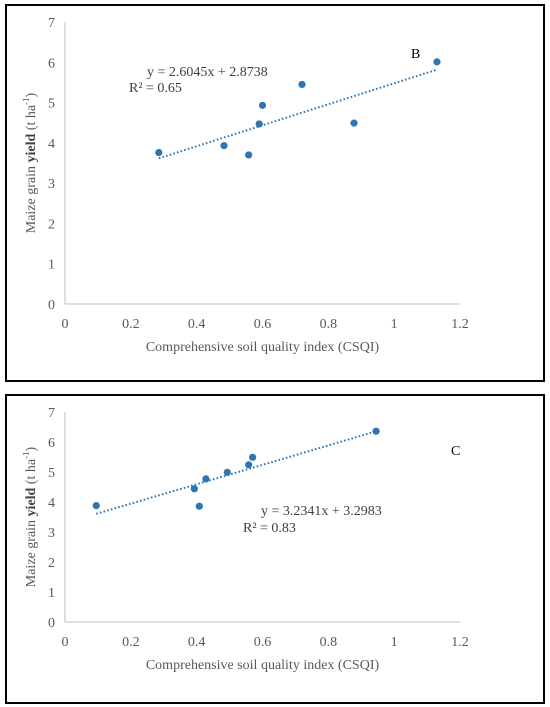  I want to click on trendline-equation: y = 2.6045x + 2.8738, so click(207, 72).